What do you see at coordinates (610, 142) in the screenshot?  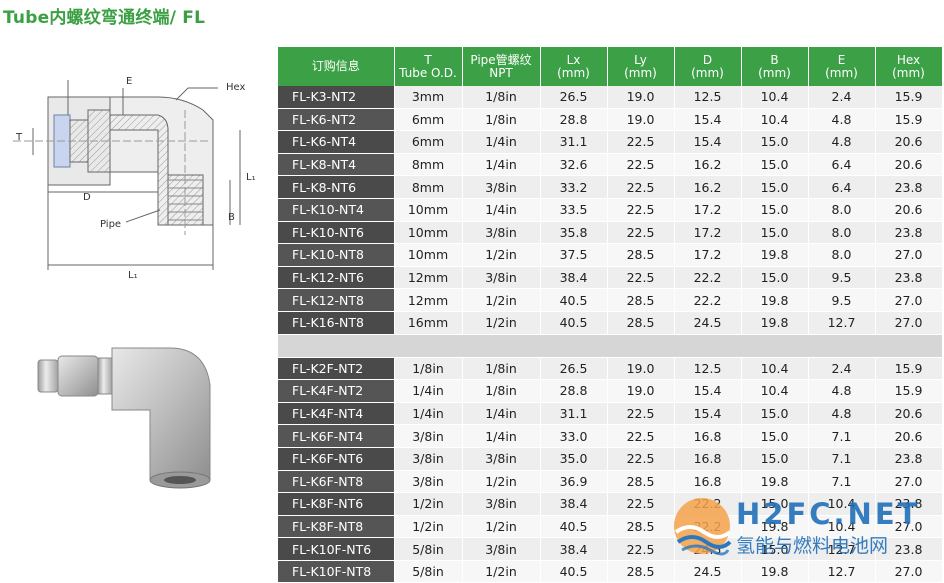 I see `table-row: FL-K6-NT4 6mm 1/4in 31.1 22.5 15.4 15.0 4.8 20.6` at bounding box center [610, 142].